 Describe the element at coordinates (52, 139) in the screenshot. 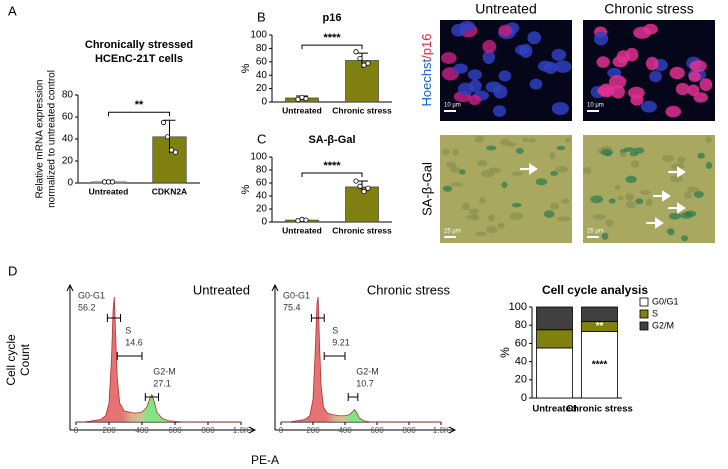

I see `y-axis-label: normalized to untreated control` at that location.